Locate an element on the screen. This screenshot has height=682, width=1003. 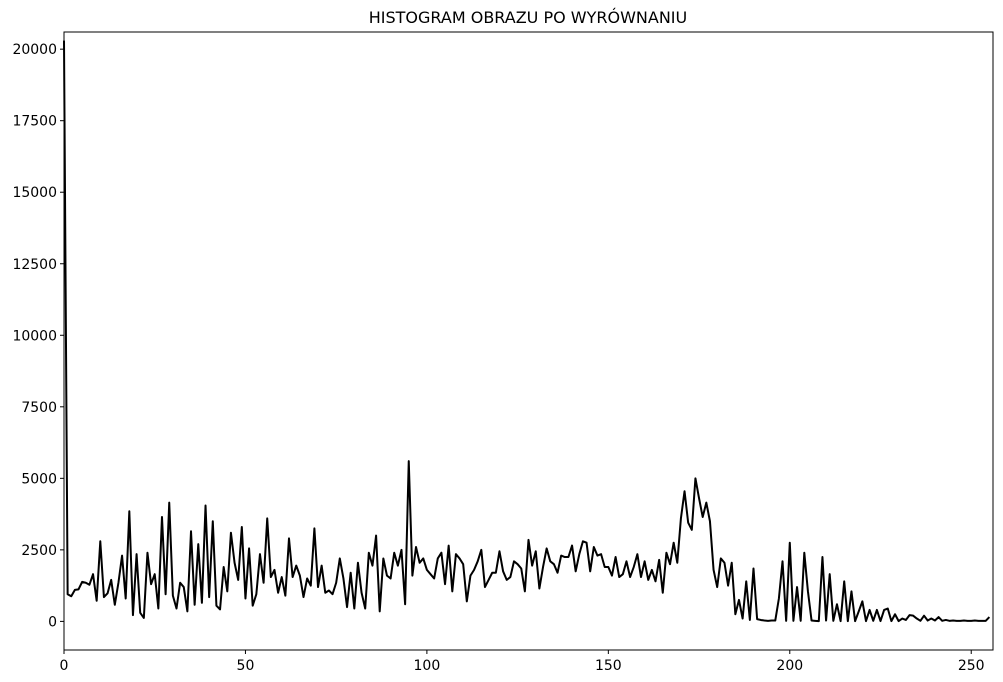
x-tick-label: 0 is located at coordinates (64, 666).